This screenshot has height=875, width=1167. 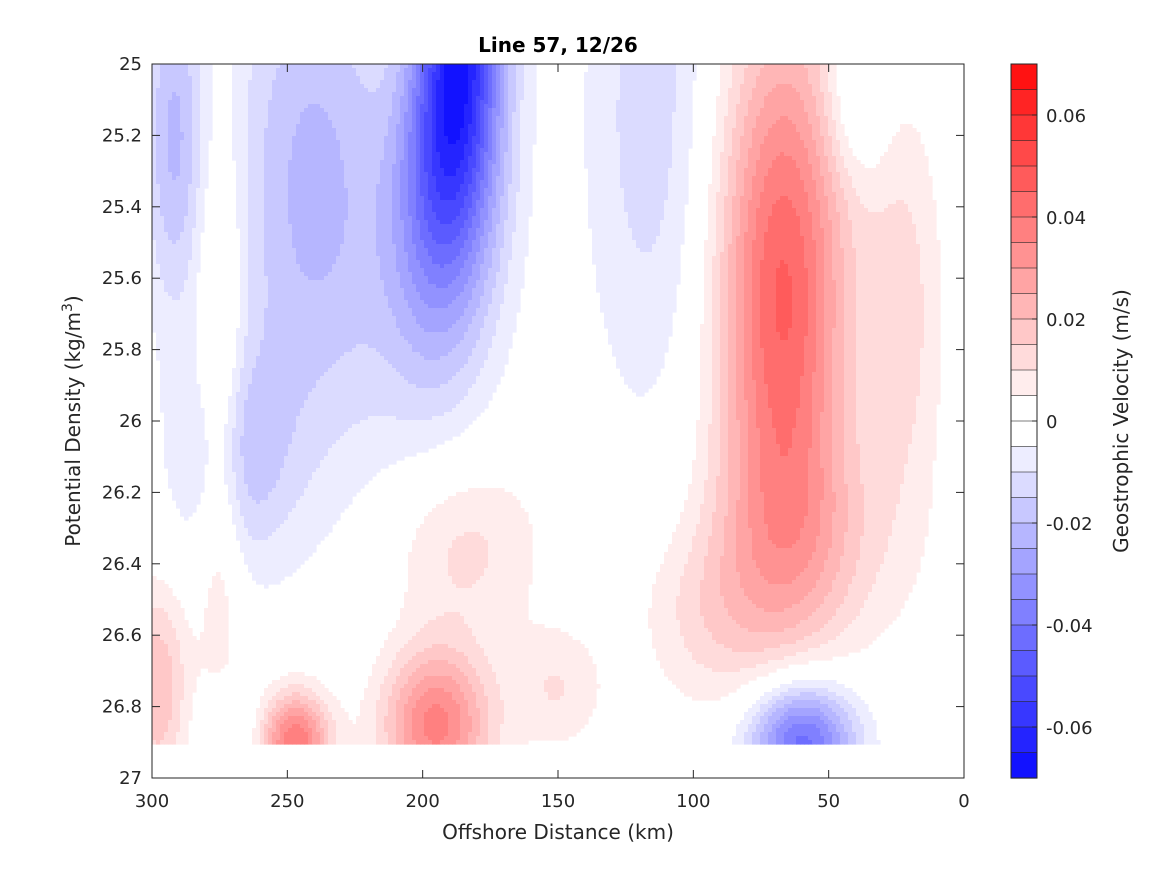 What do you see at coordinates (122, 492) in the screenshot?
I see `y-tick-label: 26.2` at bounding box center [122, 492].